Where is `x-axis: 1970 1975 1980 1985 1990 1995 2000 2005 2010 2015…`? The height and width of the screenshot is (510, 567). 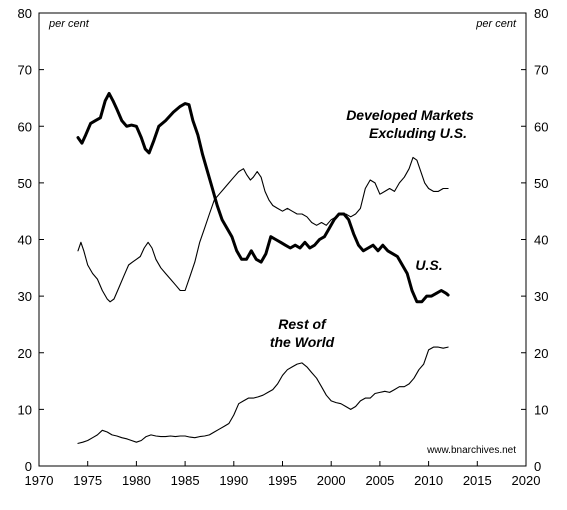 x-axis: 1970 1975 1980 1985 1990 1995 2000 2005 2010 2015… is located at coordinates (283, 474).